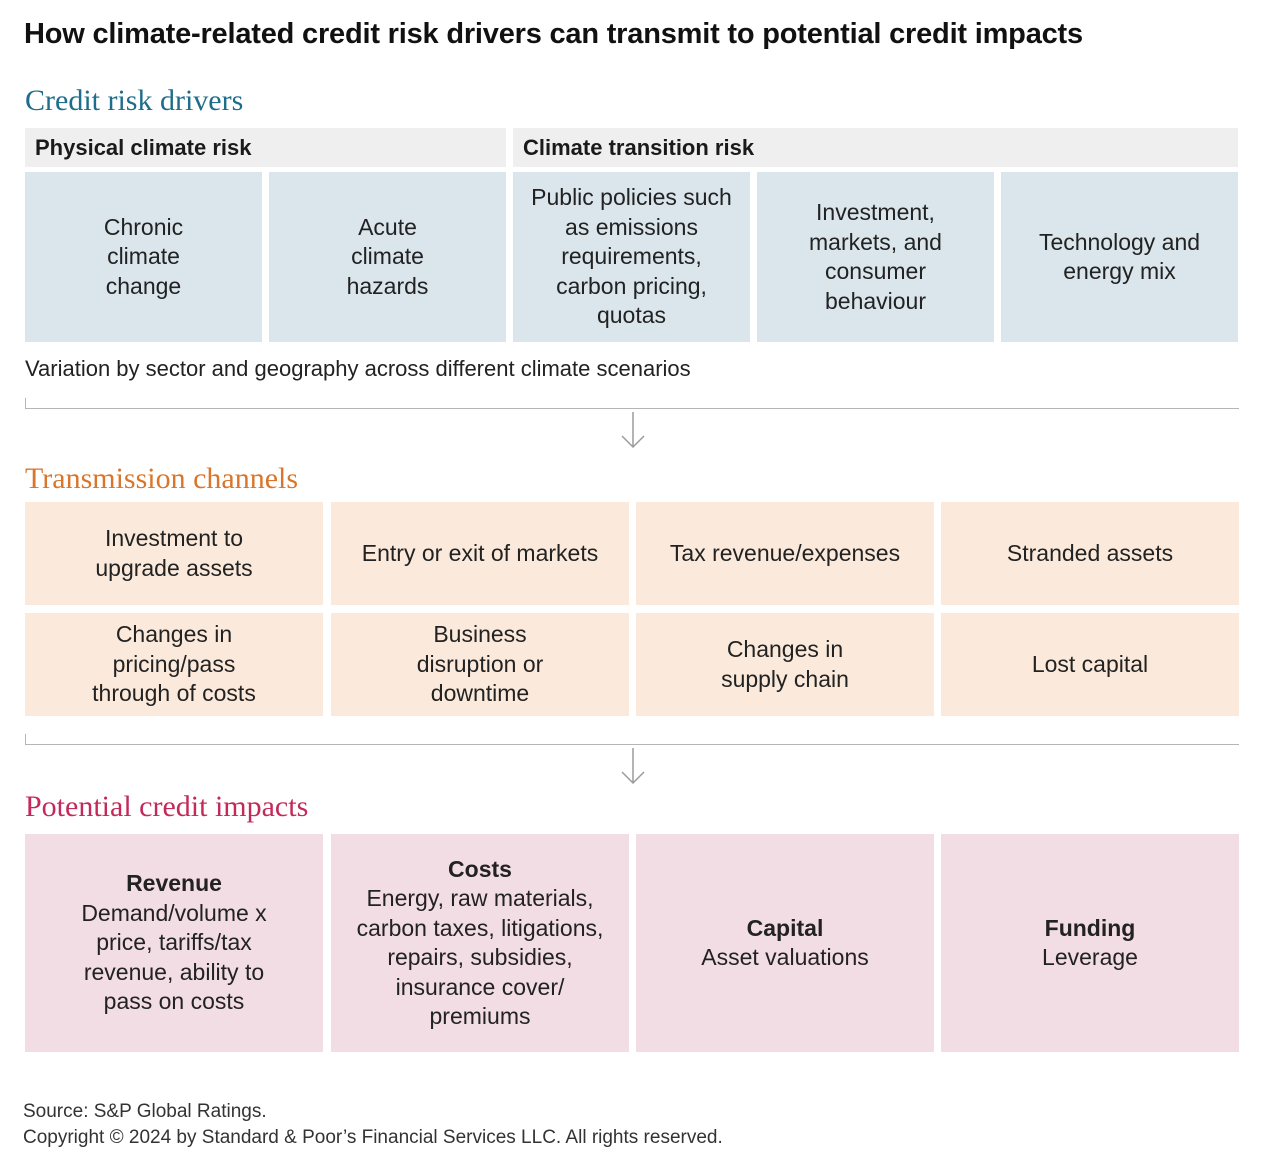  I want to click on impact-title: Costs, so click(480, 868).